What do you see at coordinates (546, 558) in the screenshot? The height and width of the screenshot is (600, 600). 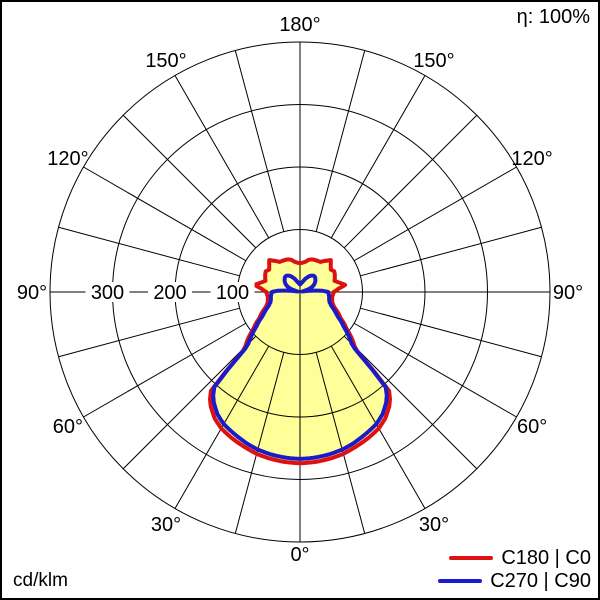 I see `legend-label: C180 | C0` at bounding box center [546, 558].